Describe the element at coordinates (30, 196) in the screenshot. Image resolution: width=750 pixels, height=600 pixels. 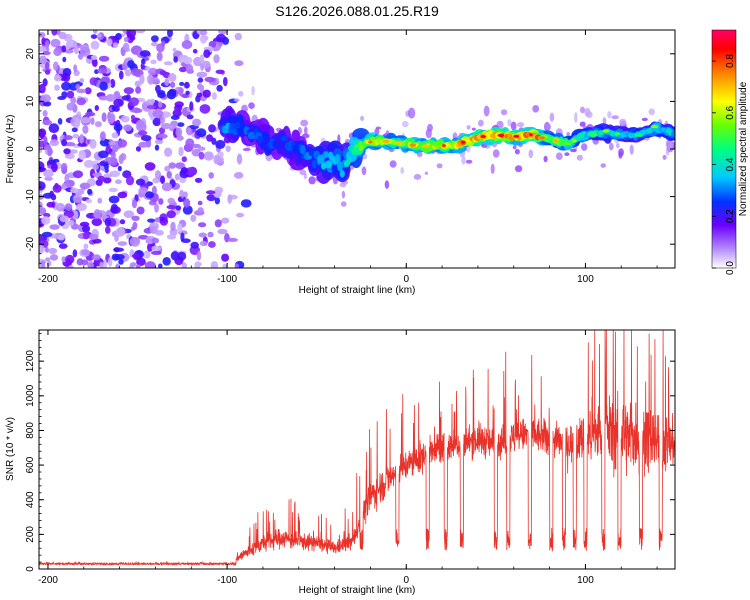
I see `top-y-tick-label: -10` at that location.